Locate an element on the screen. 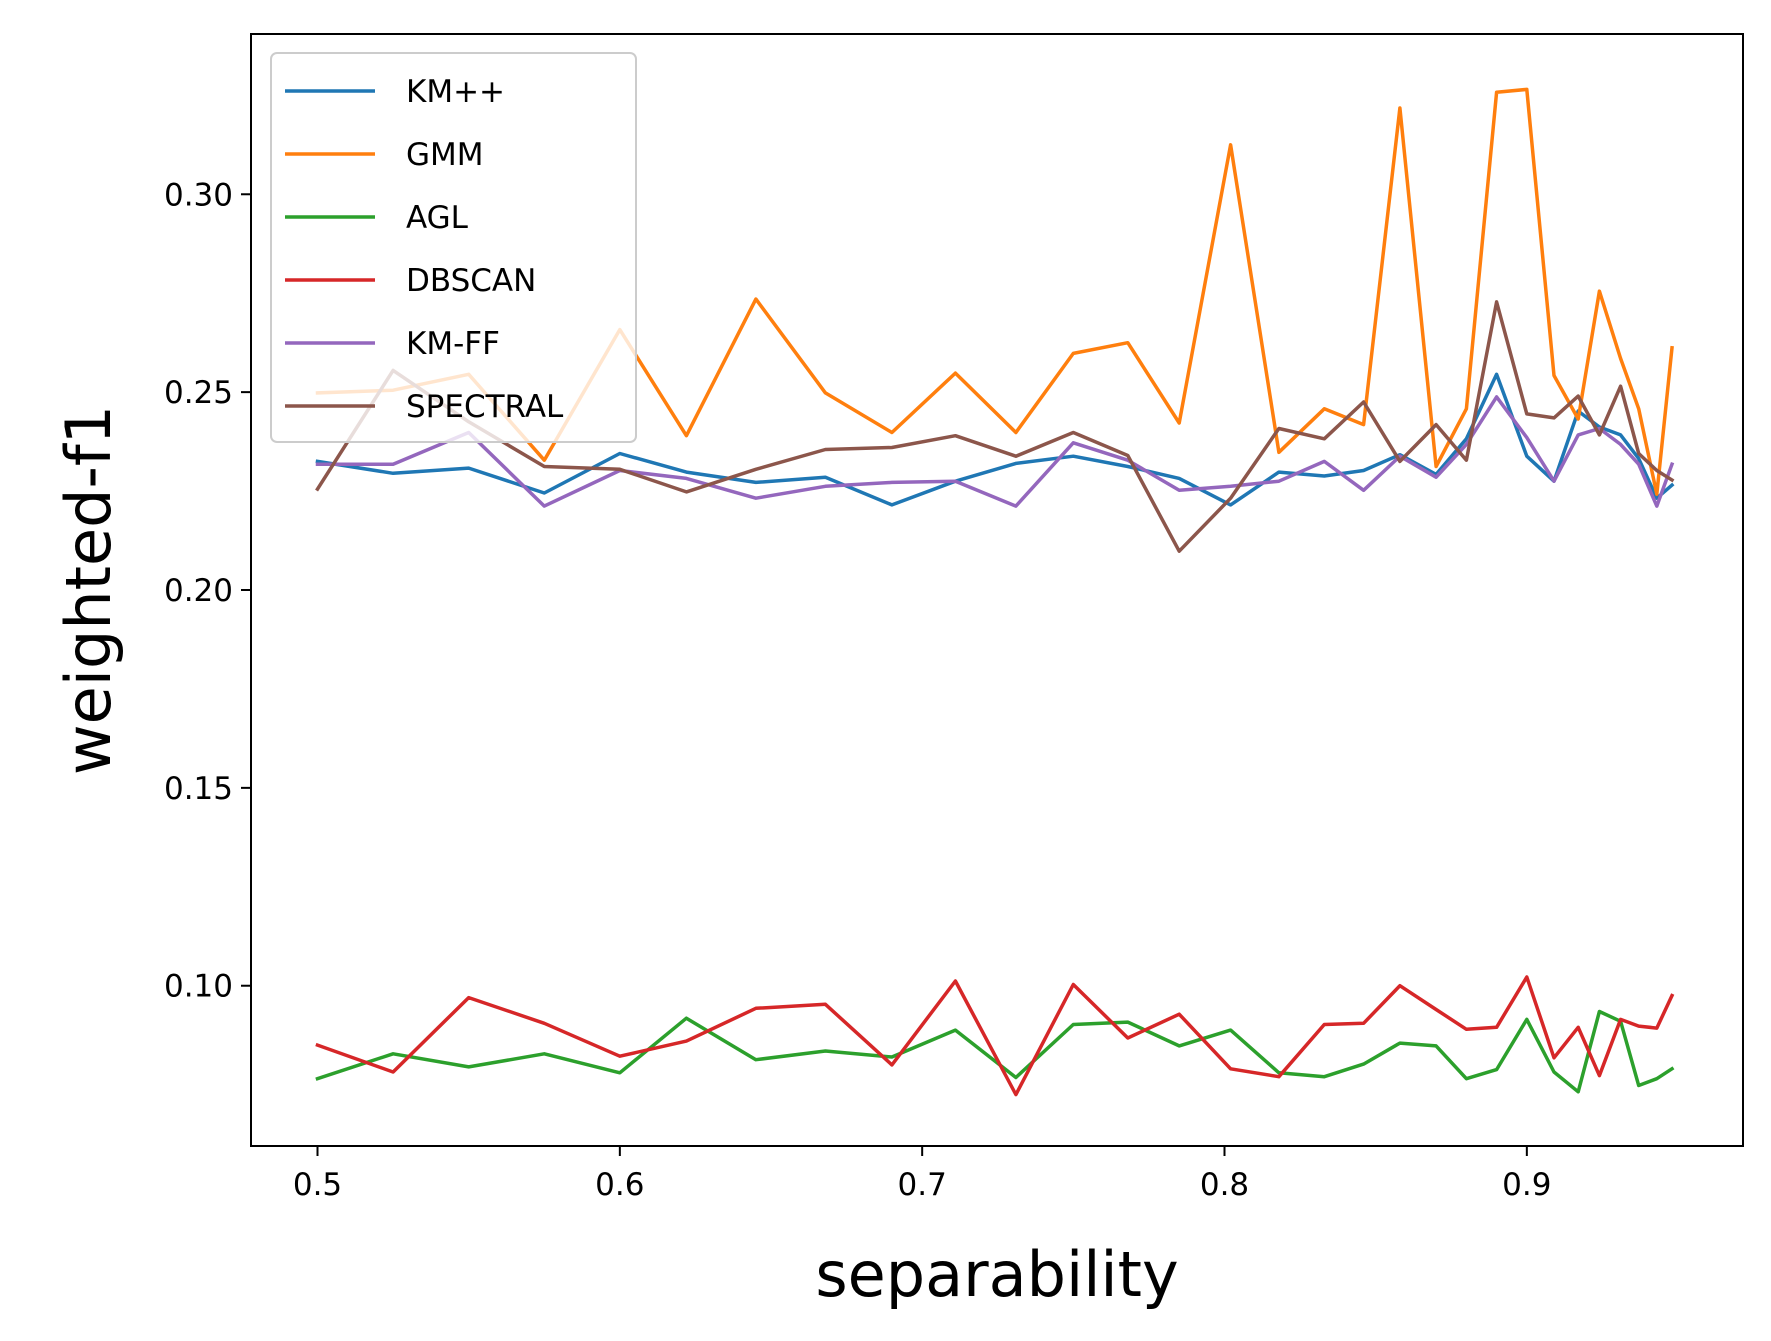 The image size is (1771, 1341). y-tick-label: 0.10 is located at coordinates (198, 987).